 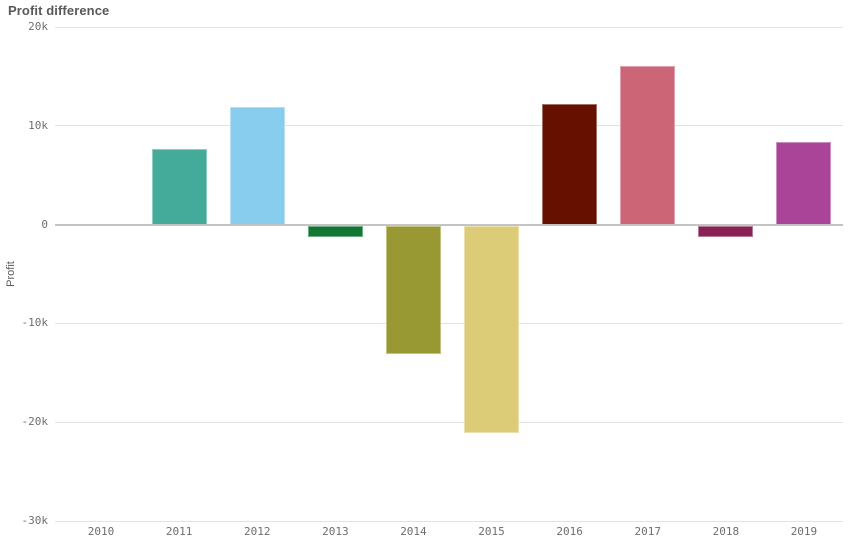 I want to click on x-tick-label: 2015, so click(x=491, y=531).